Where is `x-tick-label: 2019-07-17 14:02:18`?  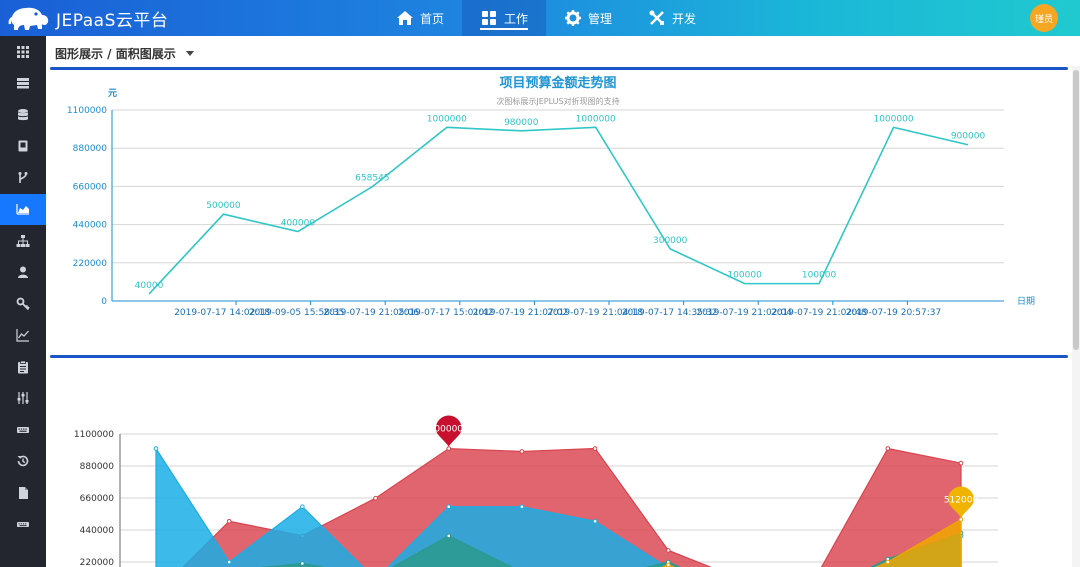
x-tick-label: 2019-07-17 14:02:18 is located at coordinates (222, 313).